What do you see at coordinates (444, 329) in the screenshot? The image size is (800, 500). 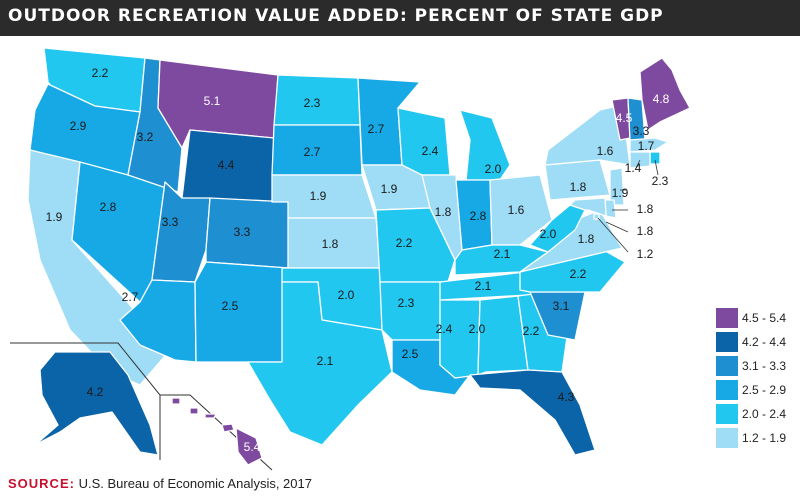 I see `state-label-ms: 2.4` at bounding box center [444, 329].